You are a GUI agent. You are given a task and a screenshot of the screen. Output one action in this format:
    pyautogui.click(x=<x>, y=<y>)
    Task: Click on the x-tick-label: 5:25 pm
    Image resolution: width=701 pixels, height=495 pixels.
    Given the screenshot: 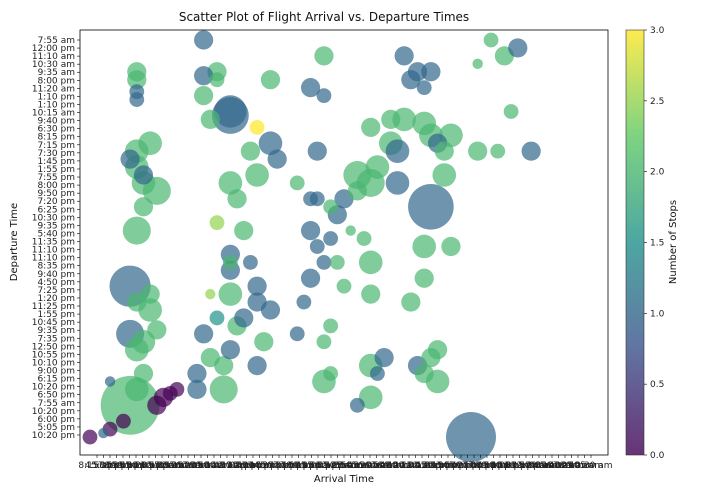 What is the action you would take?
    pyautogui.click(x=468, y=466)
    